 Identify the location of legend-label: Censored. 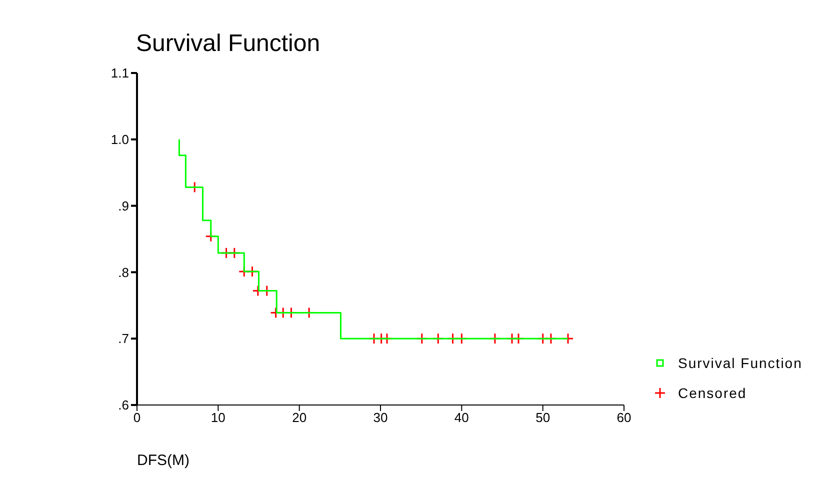
(712, 393).